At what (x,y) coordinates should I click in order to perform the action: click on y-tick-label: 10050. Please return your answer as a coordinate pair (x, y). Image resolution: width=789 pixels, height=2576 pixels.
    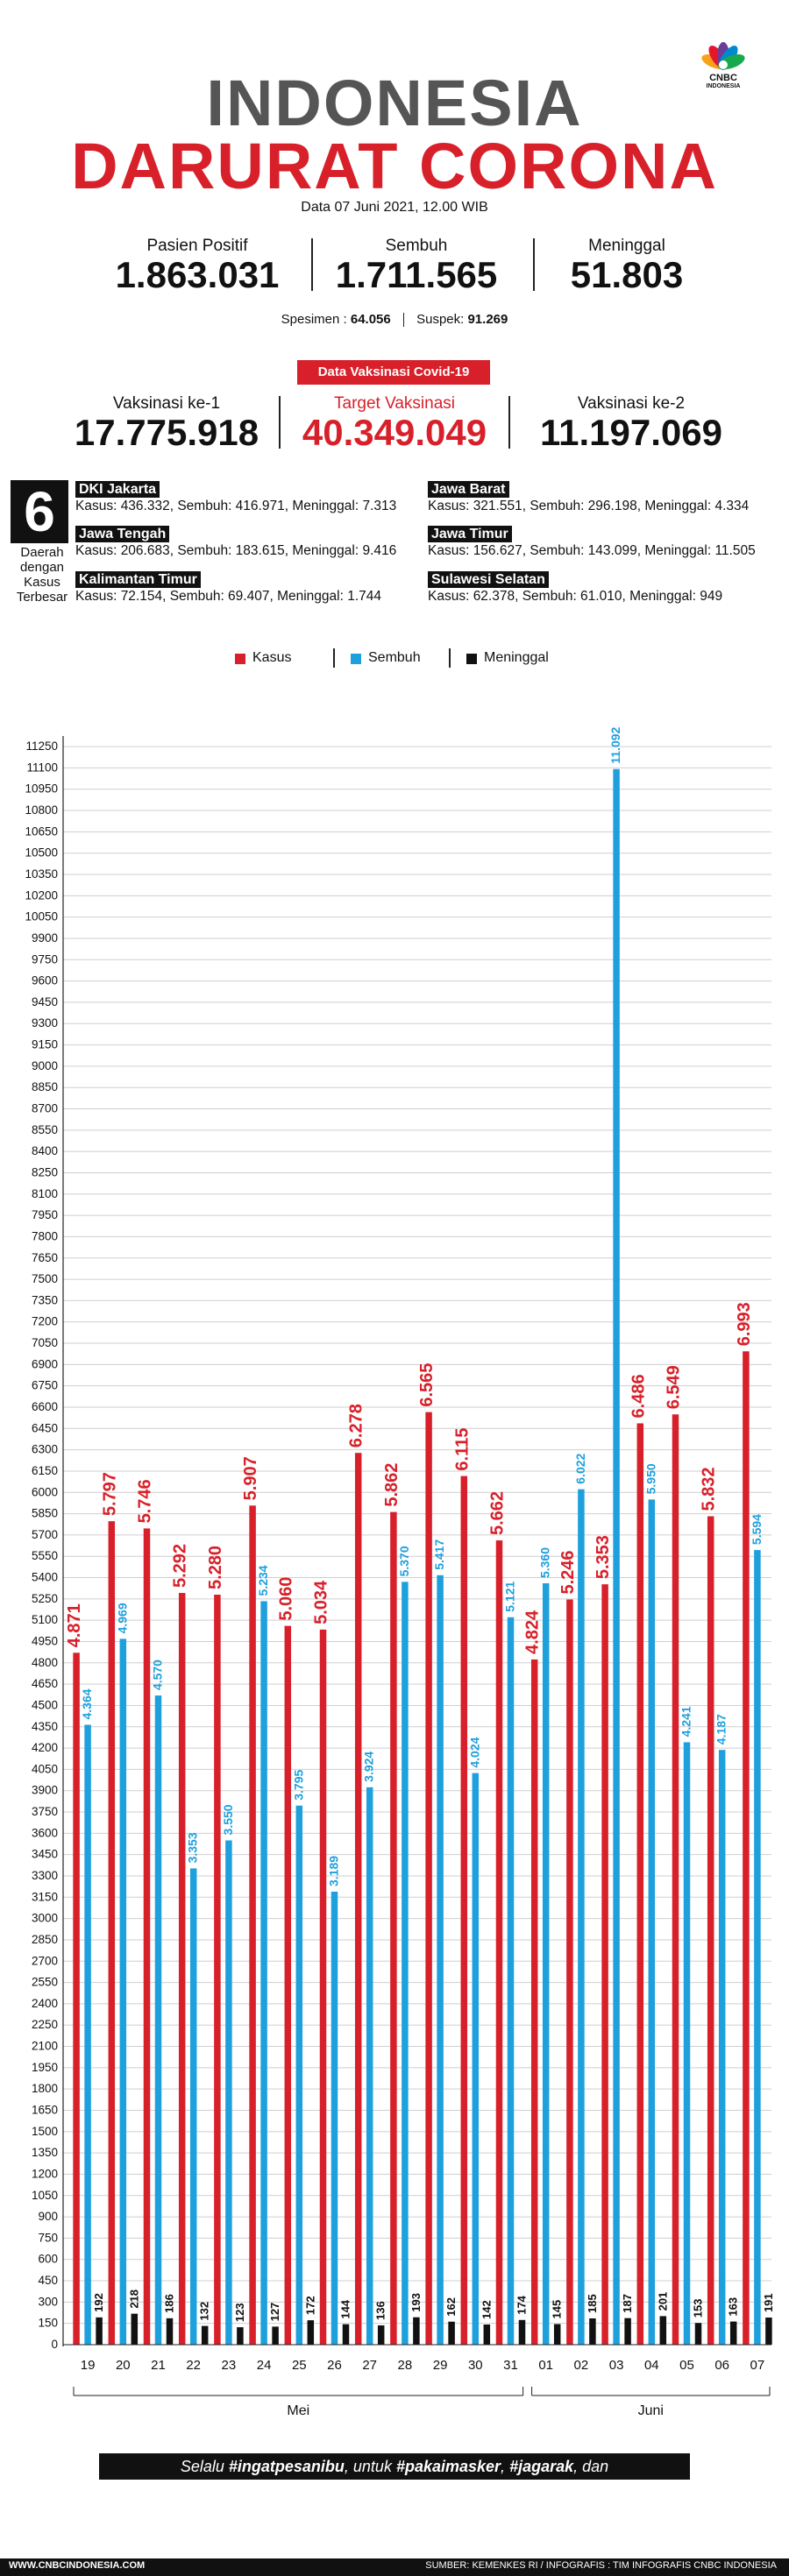
    Looking at the image, I should click on (41, 917).